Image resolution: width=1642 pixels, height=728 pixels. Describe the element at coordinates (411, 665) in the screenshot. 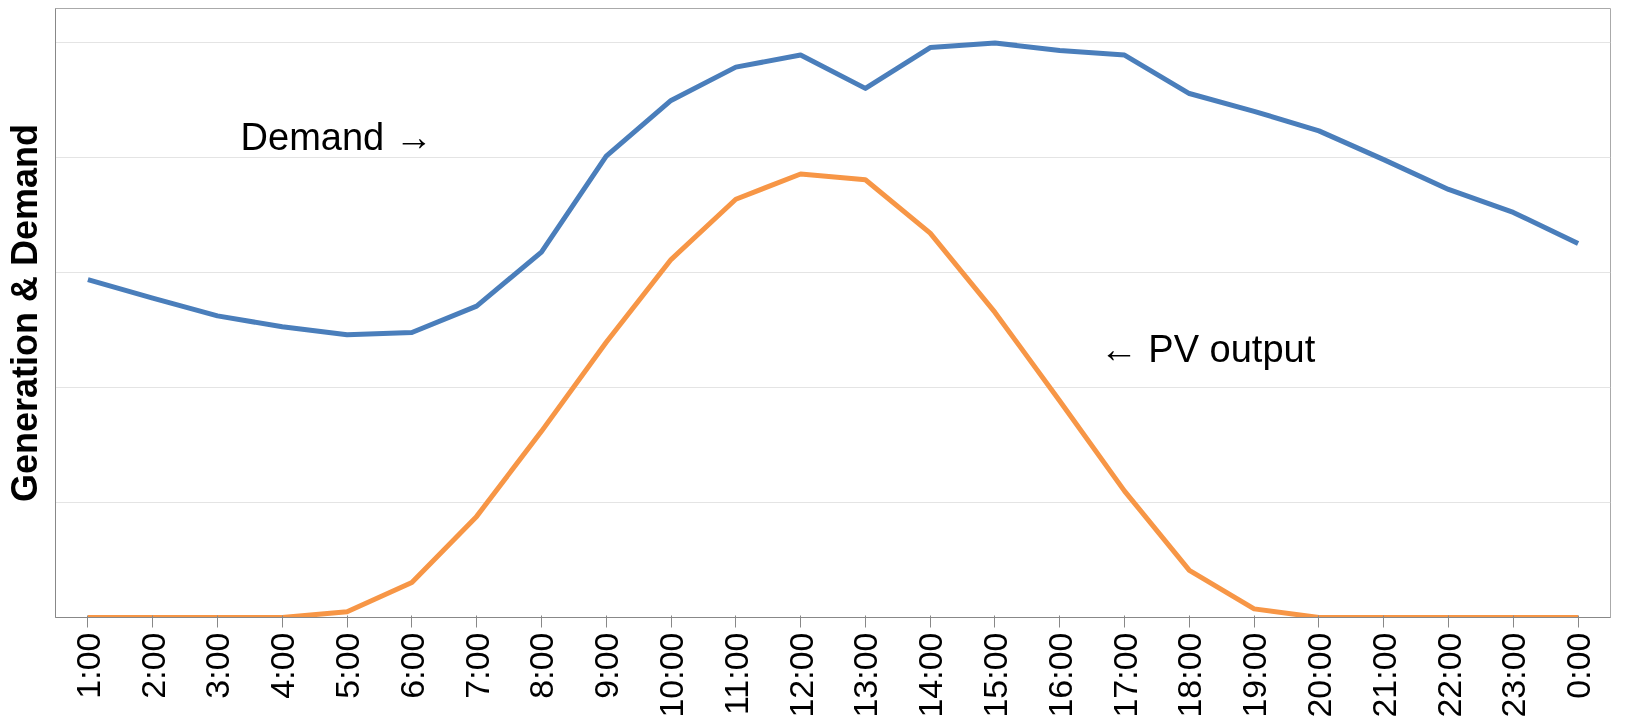

I see `x-tick-label: 6:00` at that location.